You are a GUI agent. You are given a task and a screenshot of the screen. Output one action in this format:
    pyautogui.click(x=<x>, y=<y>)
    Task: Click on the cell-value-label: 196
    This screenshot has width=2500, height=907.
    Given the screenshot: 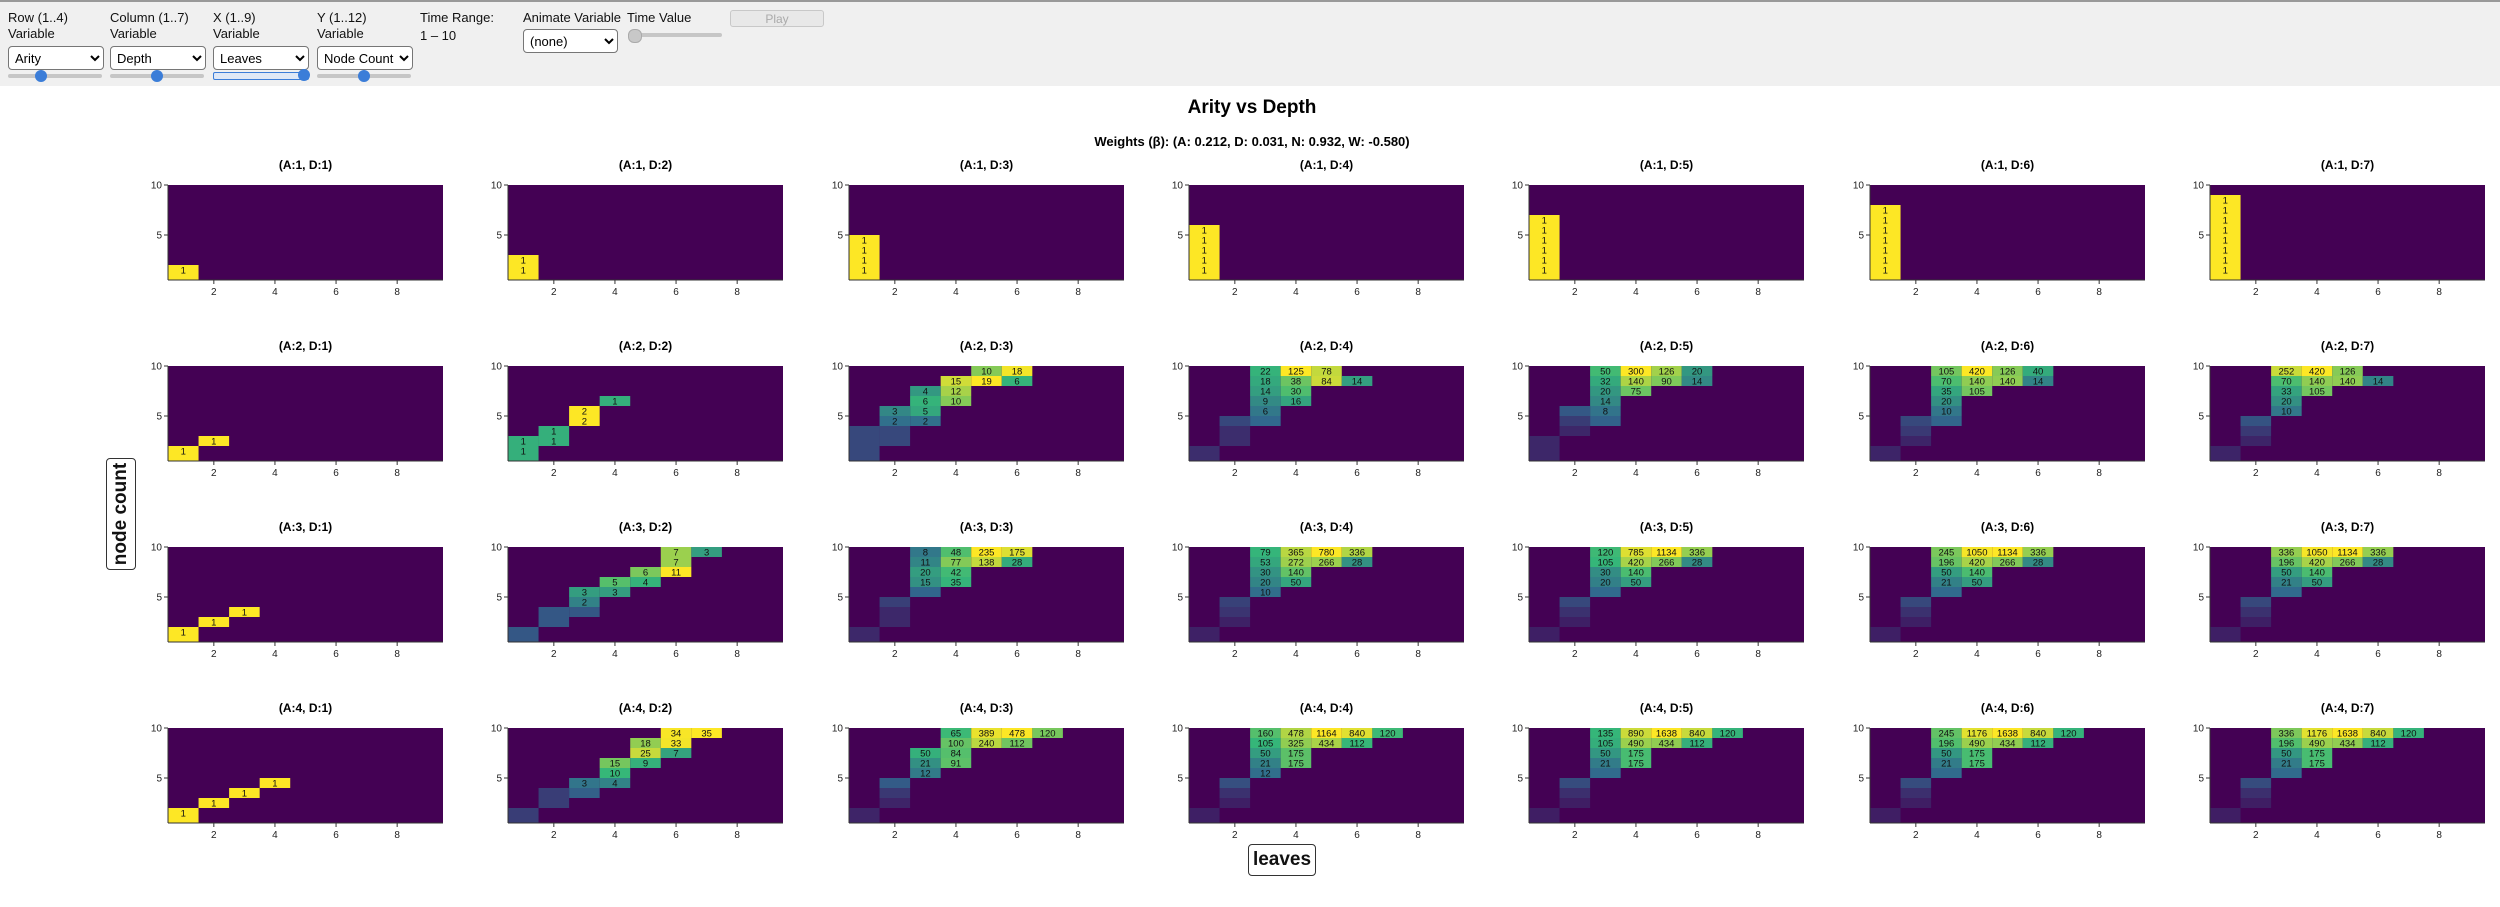 What is the action you would take?
    pyautogui.click(x=1946, y=563)
    